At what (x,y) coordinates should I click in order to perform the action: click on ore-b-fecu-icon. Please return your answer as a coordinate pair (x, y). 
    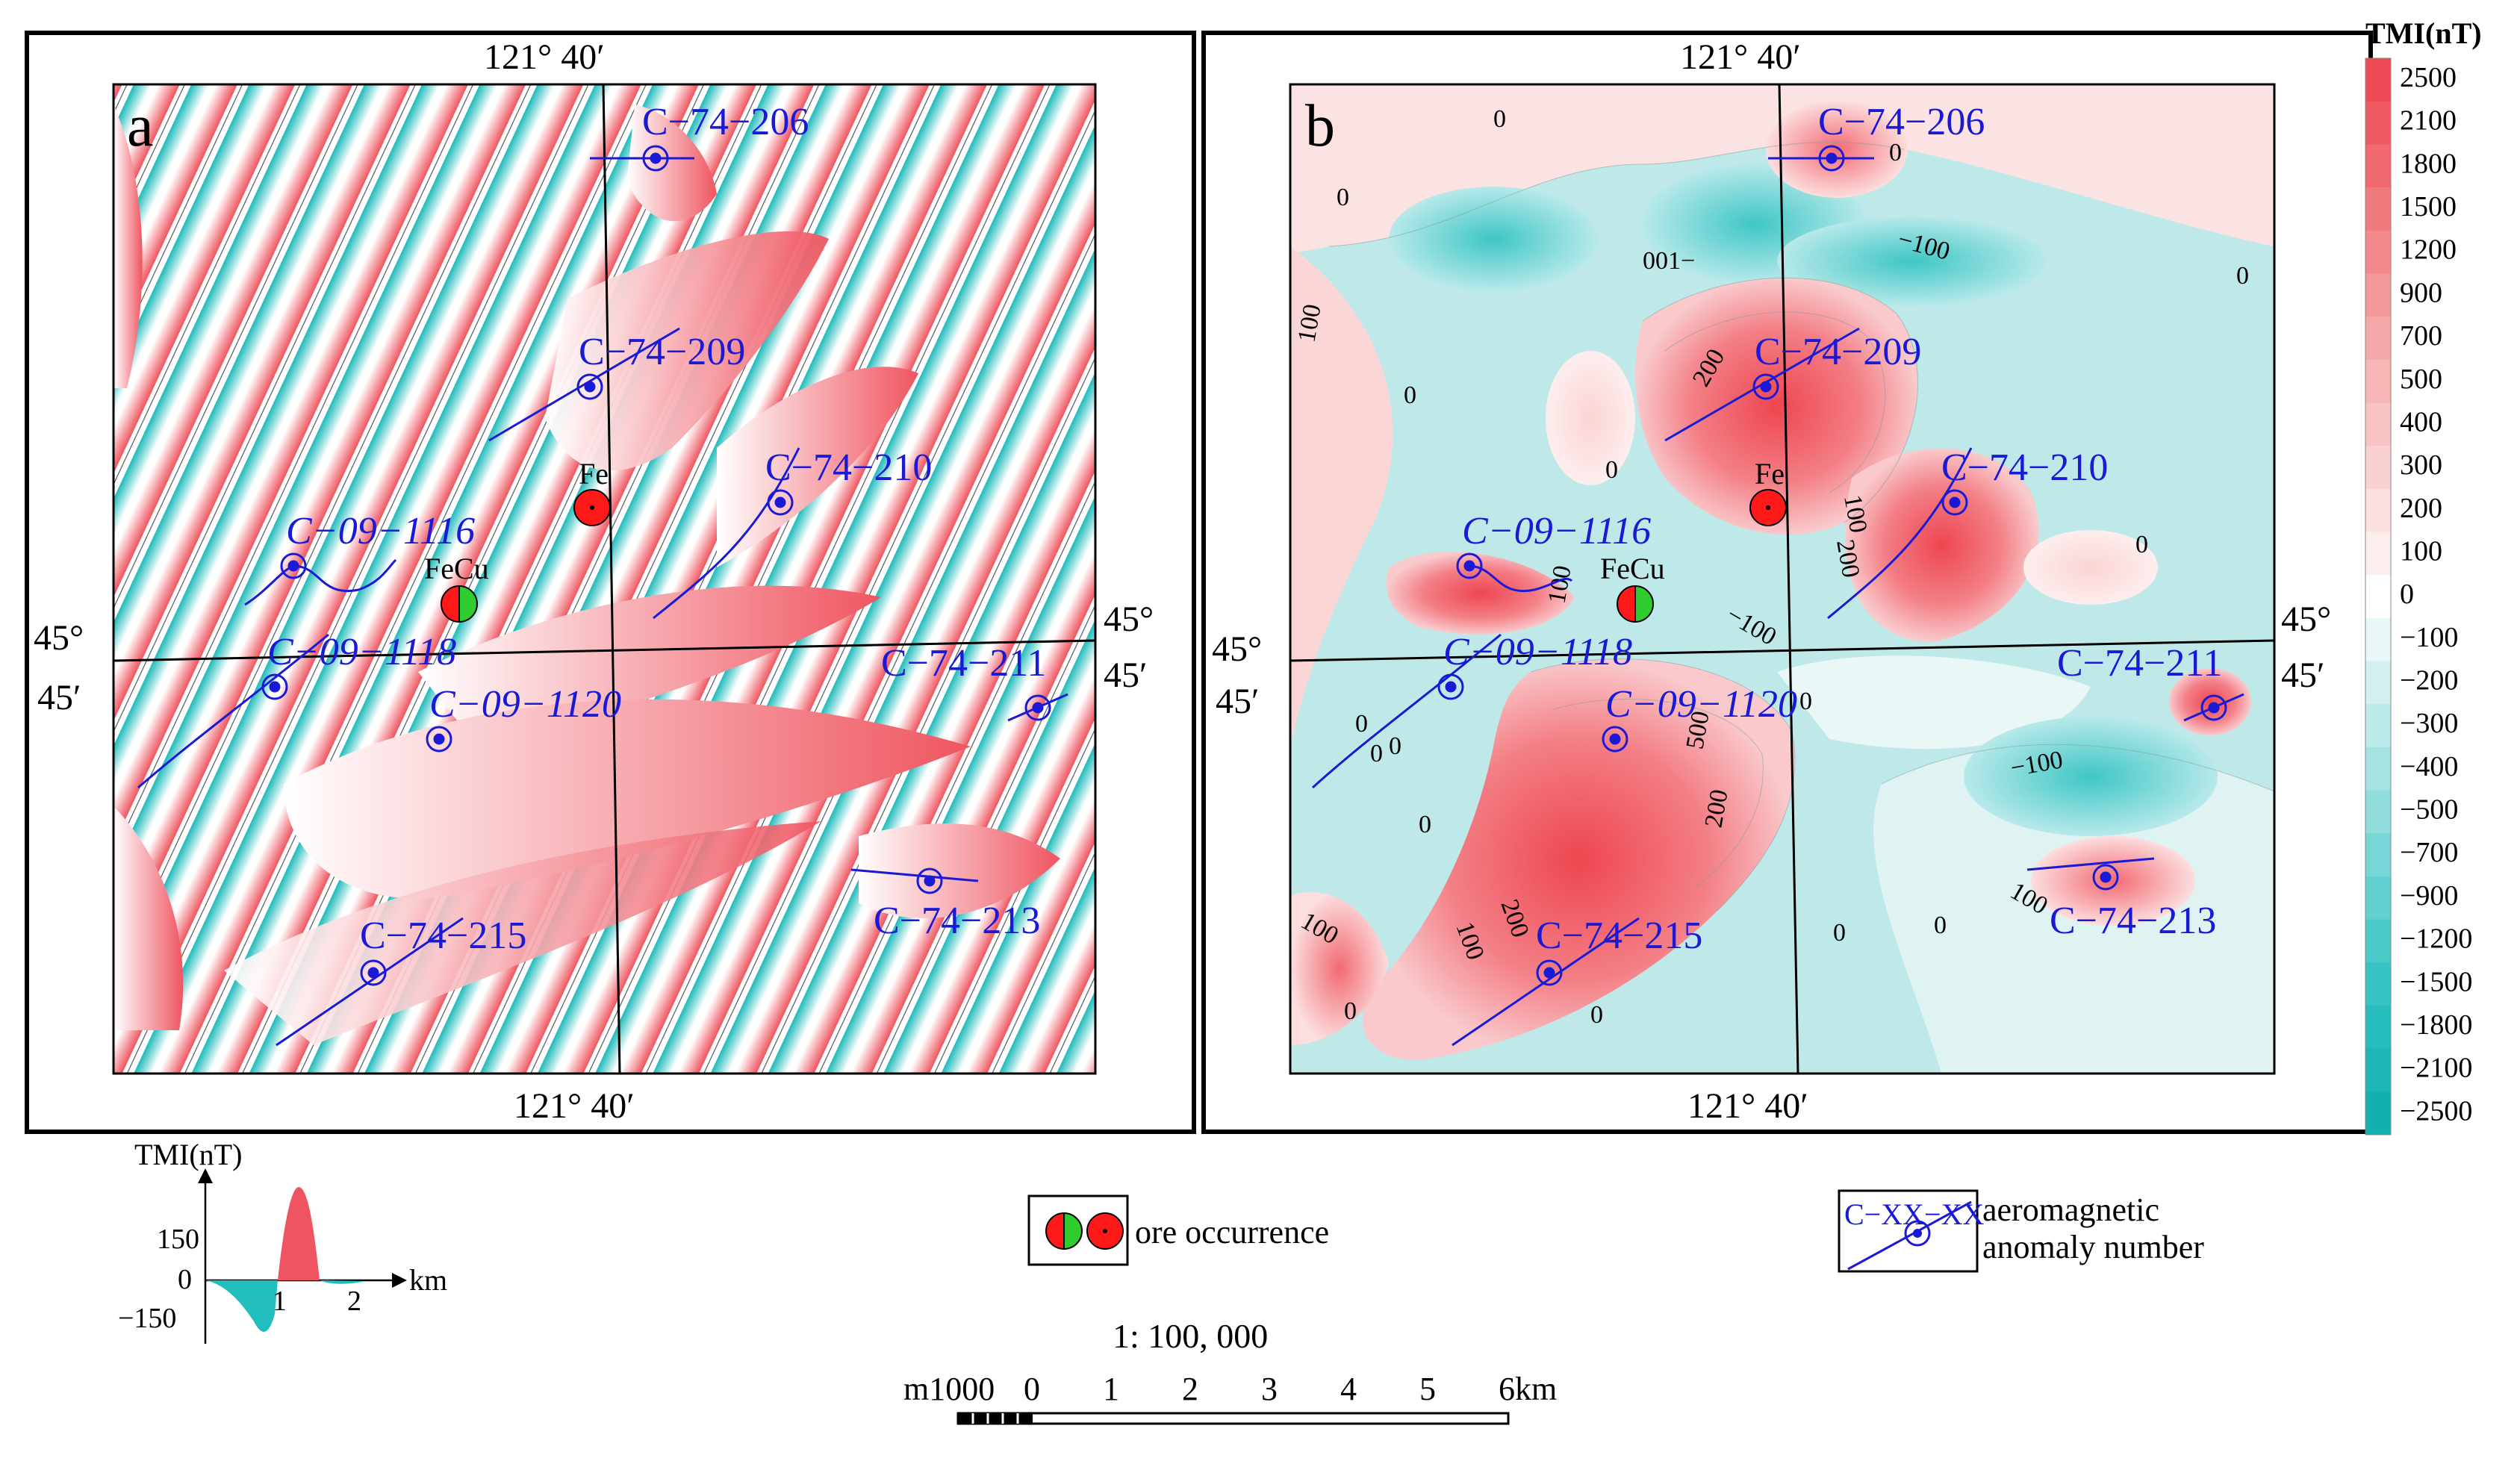
    Looking at the image, I should click on (1636, 604).